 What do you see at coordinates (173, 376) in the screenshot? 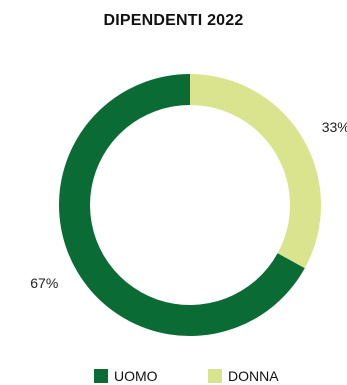
I see `legend: UOMO DONNA` at bounding box center [173, 376].